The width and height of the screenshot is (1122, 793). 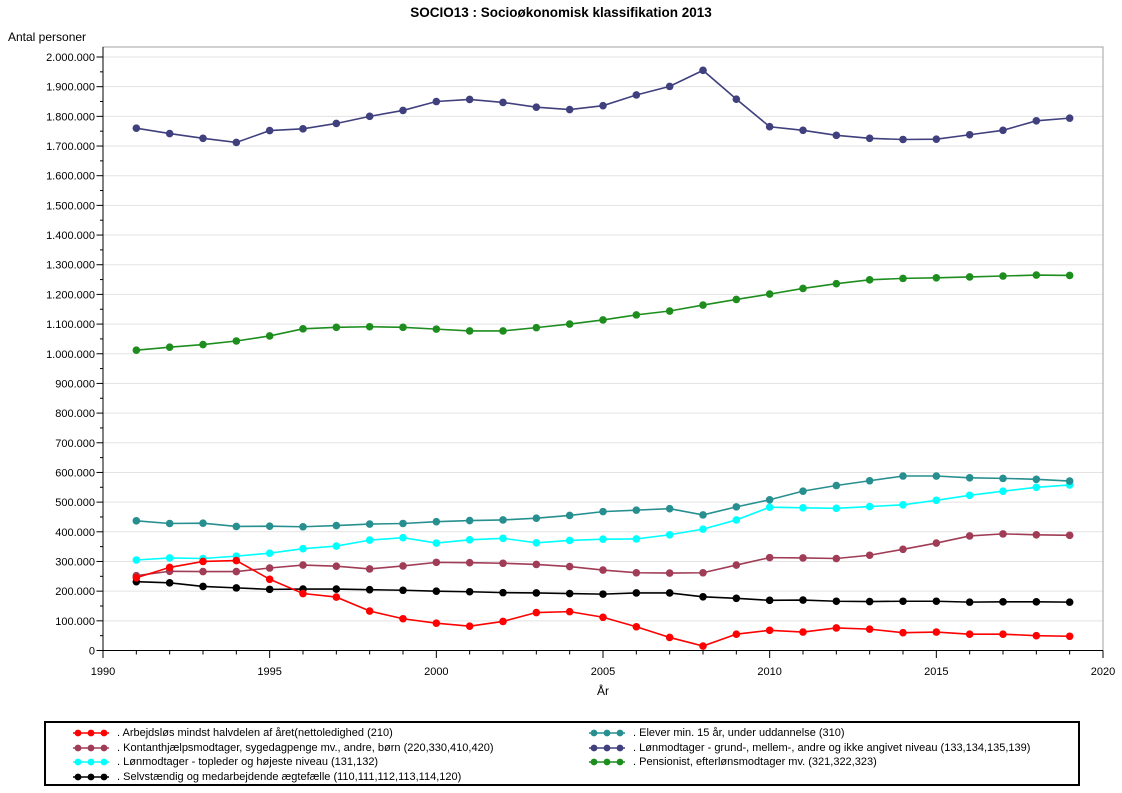 I want to click on x-tick-label: 1995, so click(x=269, y=672).